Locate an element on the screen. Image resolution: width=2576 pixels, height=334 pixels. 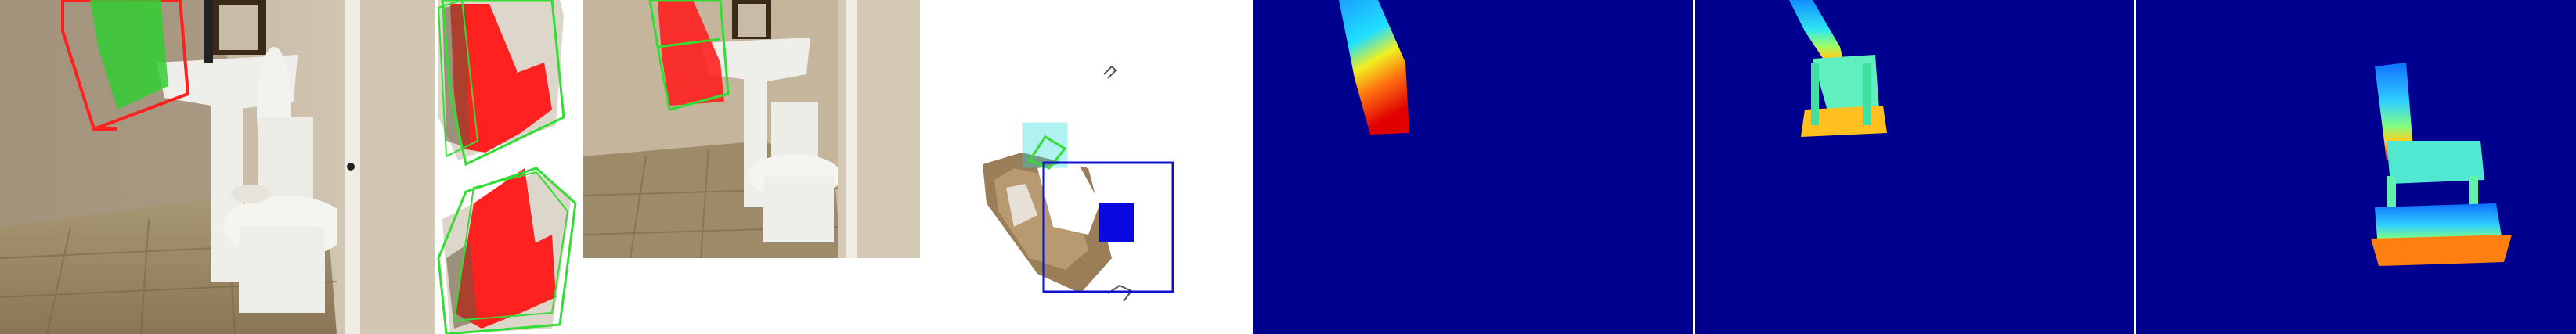
panel-point-cloud is located at coordinates (1086, 167).